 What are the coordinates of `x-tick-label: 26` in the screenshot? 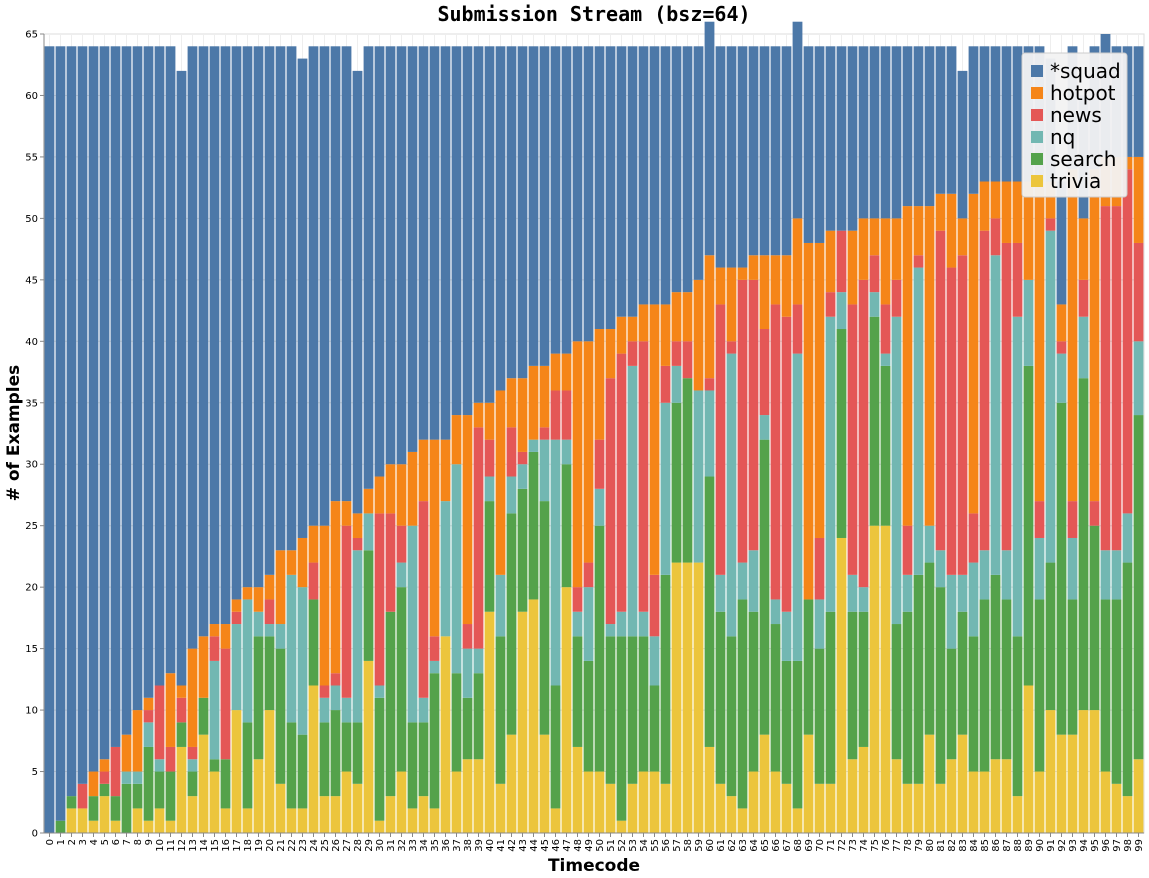 It's located at (336, 845).